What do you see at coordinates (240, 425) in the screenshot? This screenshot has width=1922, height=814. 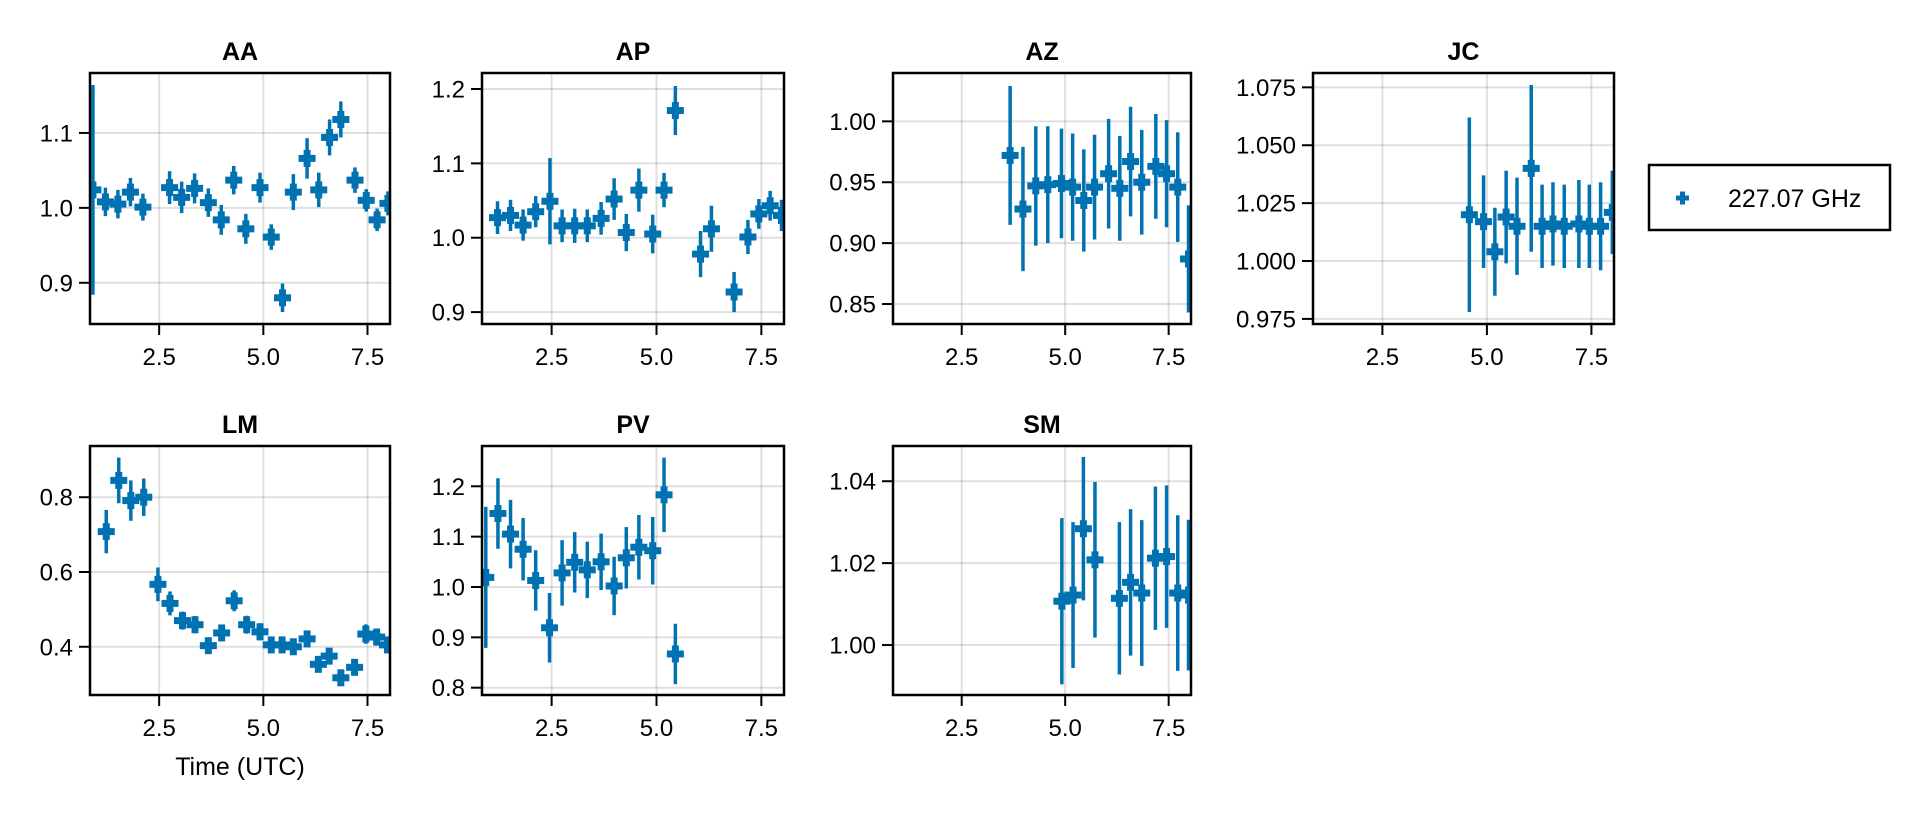 I see `panel-title: LM` at bounding box center [240, 425].